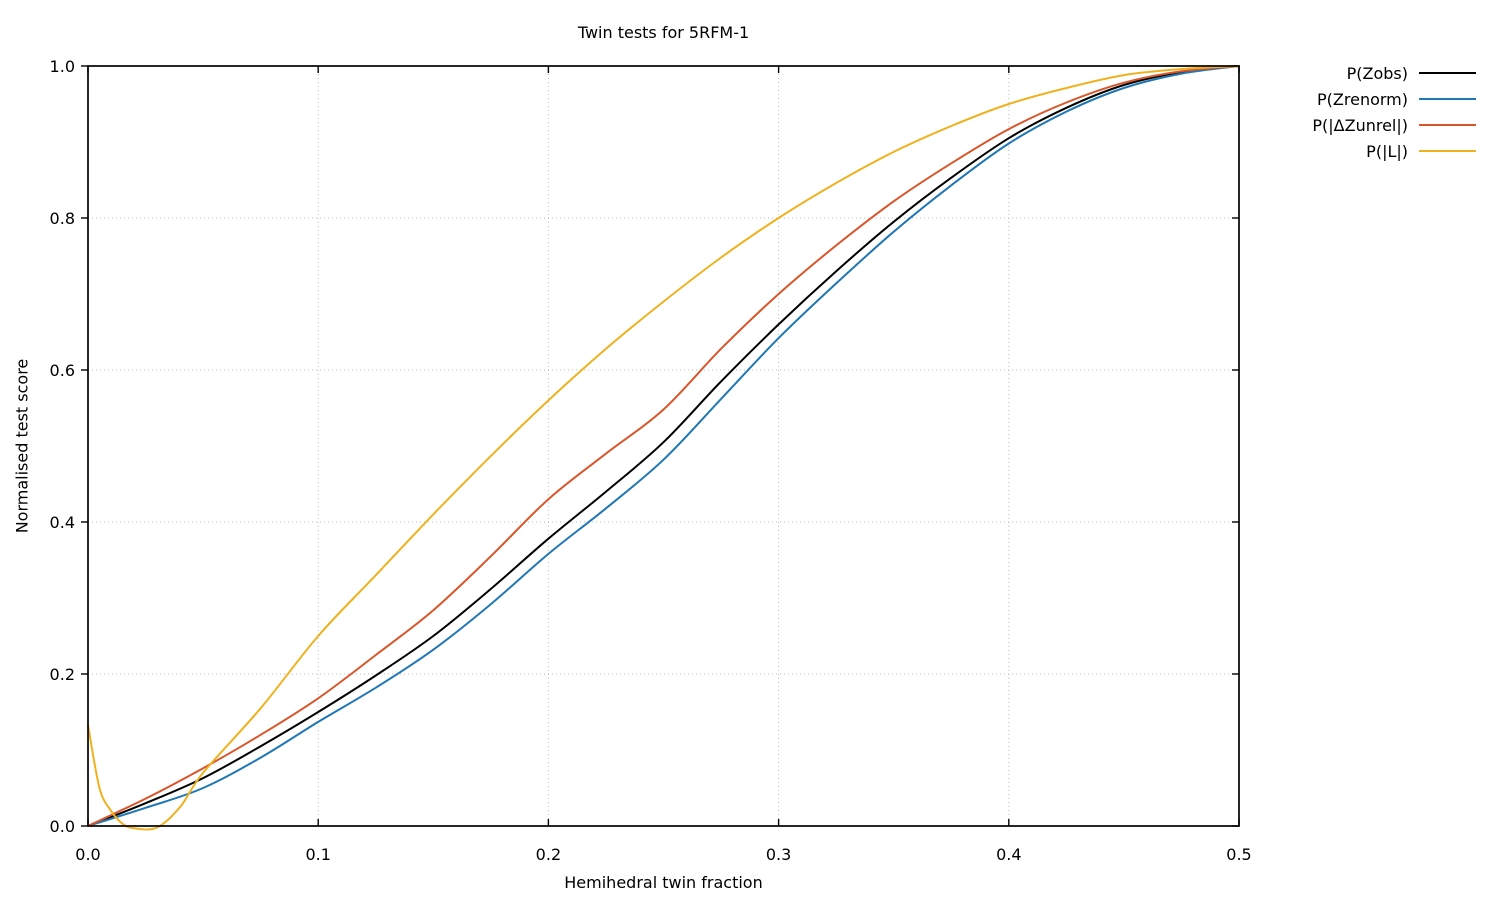 This screenshot has width=1500, height=900. What do you see at coordinates (62, 826) in the screenshot?
I see `y-tick-label: 0.0` at bounding box center [62, 826].